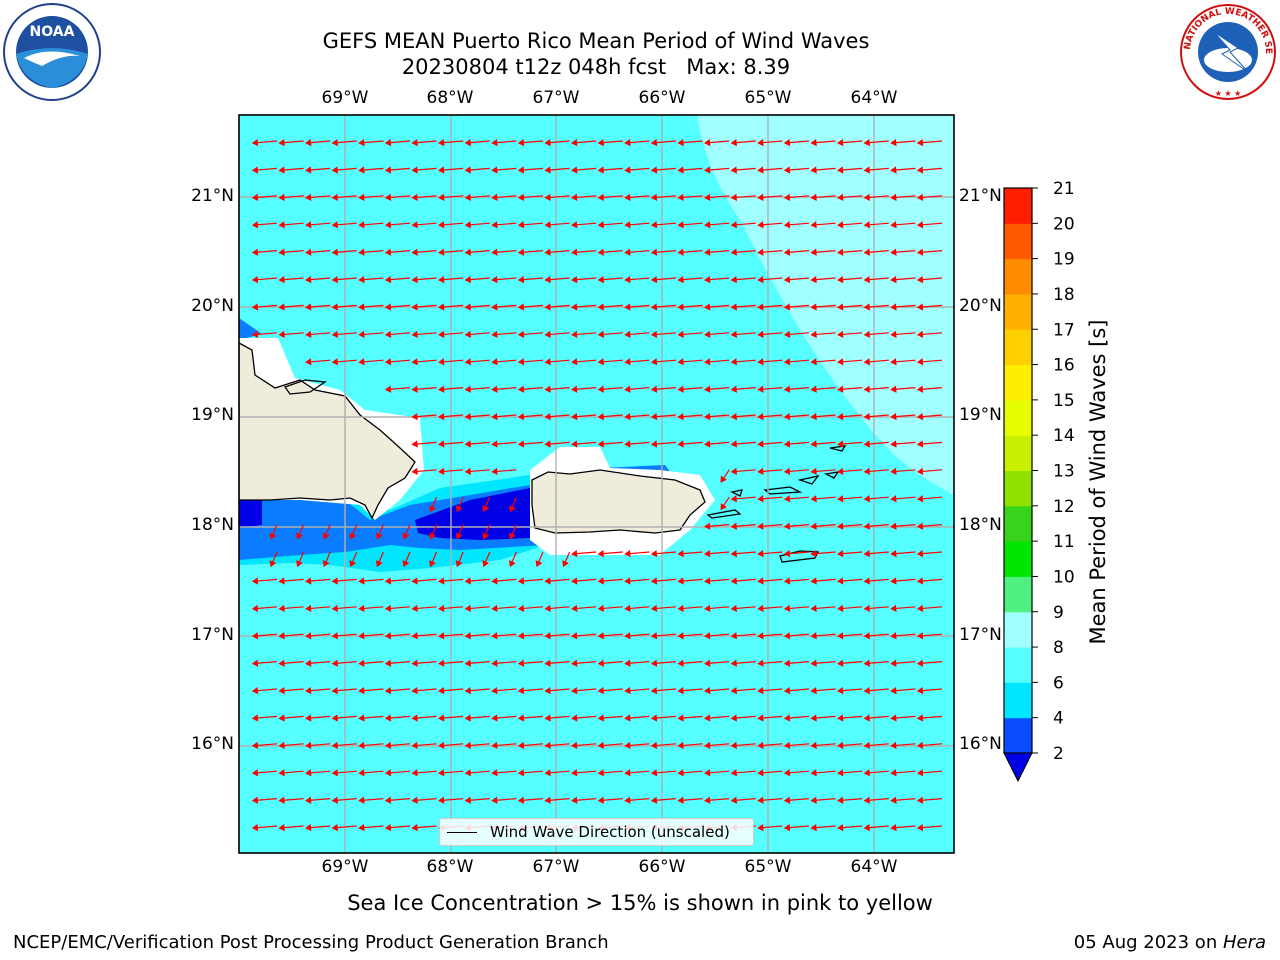  Describe the element at coordinates (462, 832) in the screenshot. I see `legend-line-swatch` at that location.